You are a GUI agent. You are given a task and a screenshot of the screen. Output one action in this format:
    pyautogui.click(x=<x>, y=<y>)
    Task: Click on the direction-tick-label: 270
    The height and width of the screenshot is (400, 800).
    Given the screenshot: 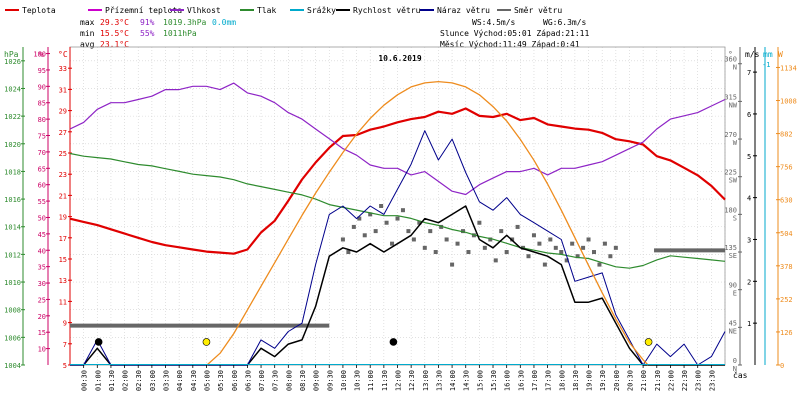 What is the action you would take?
    pyautogui.click(x=730, y=135)
    